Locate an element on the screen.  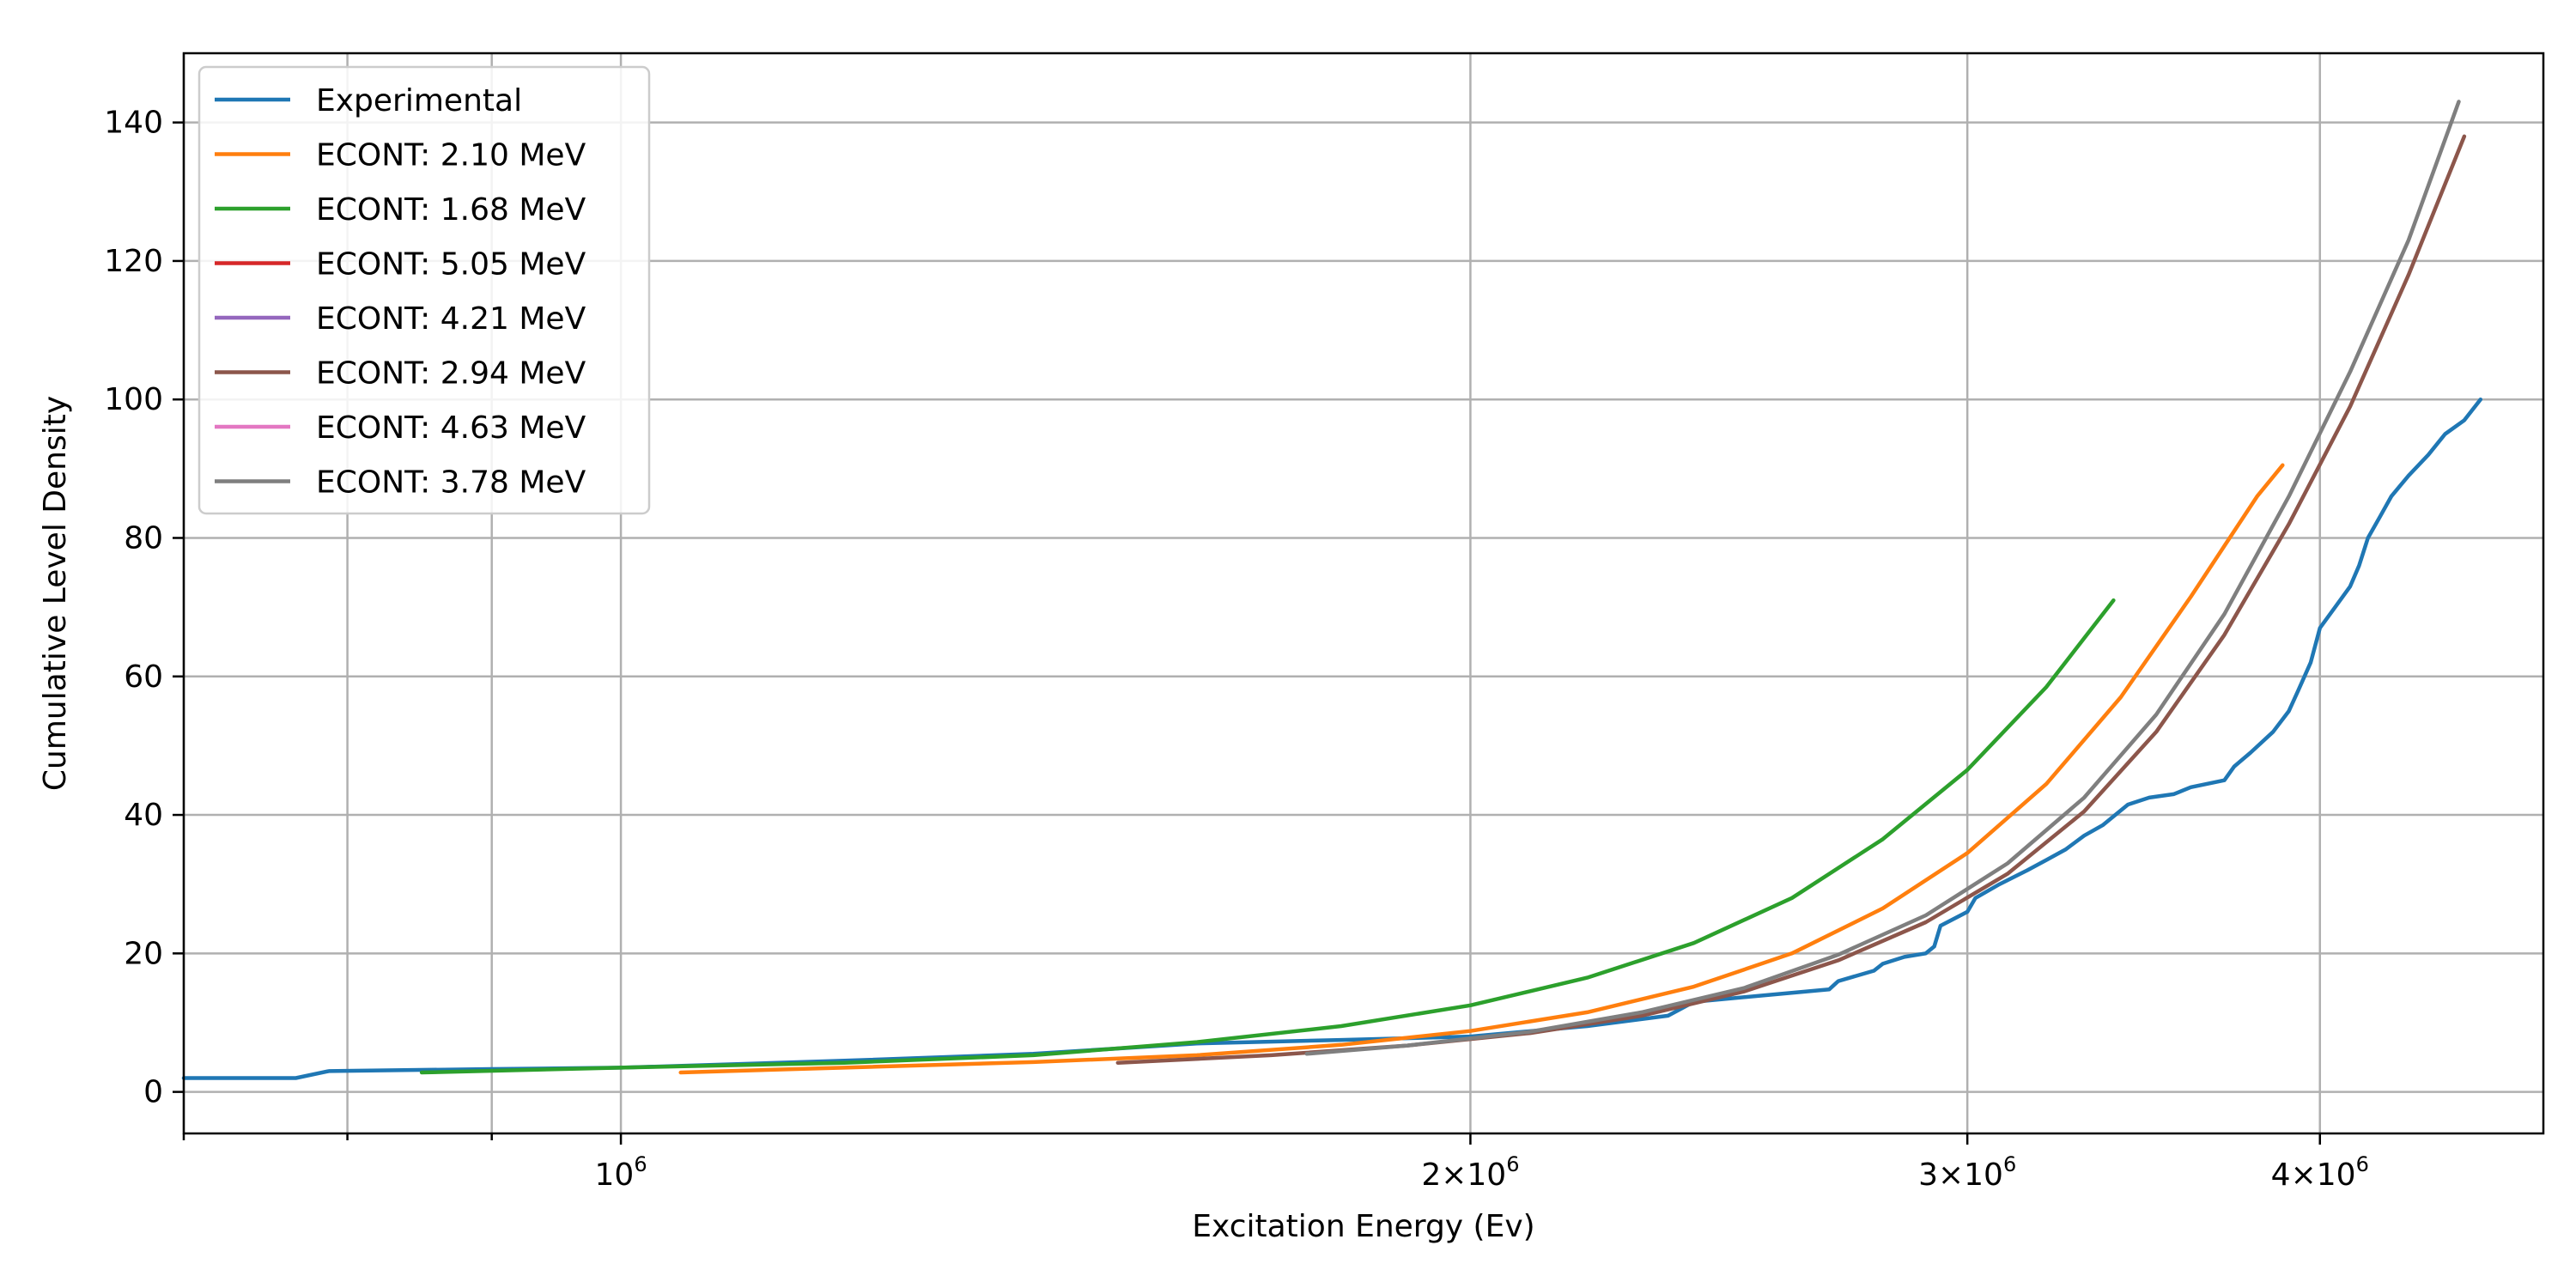
legend-label: ECONT: 4.21 MeV is located at coordinates (451, 319).